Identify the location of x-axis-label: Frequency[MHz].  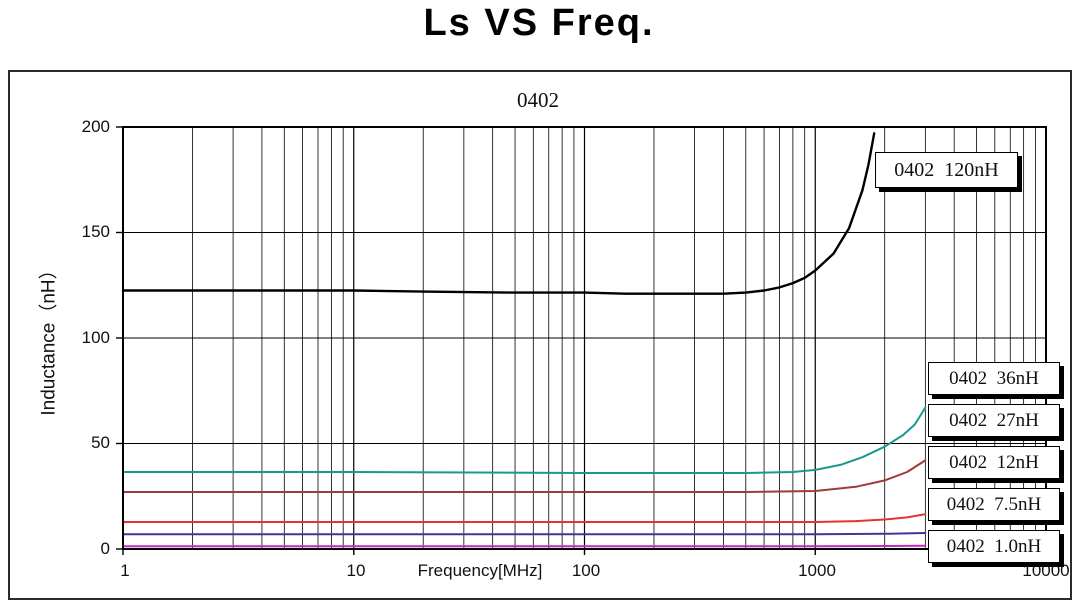
(480, 570).